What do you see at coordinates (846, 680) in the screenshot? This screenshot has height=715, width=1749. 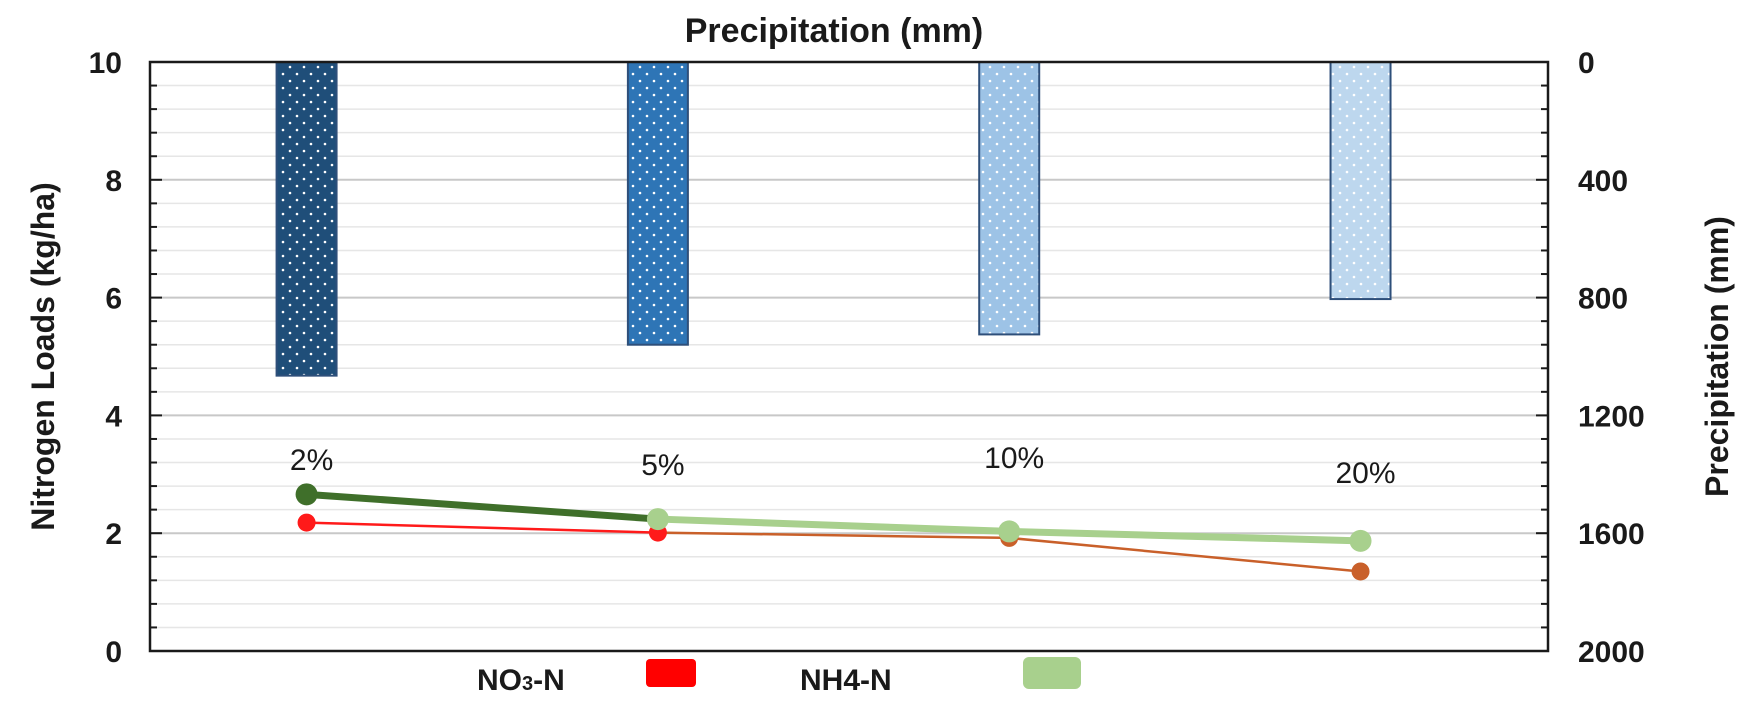 I see `legend-label-nh4: NH4-N` at bounding box center [846, 680].